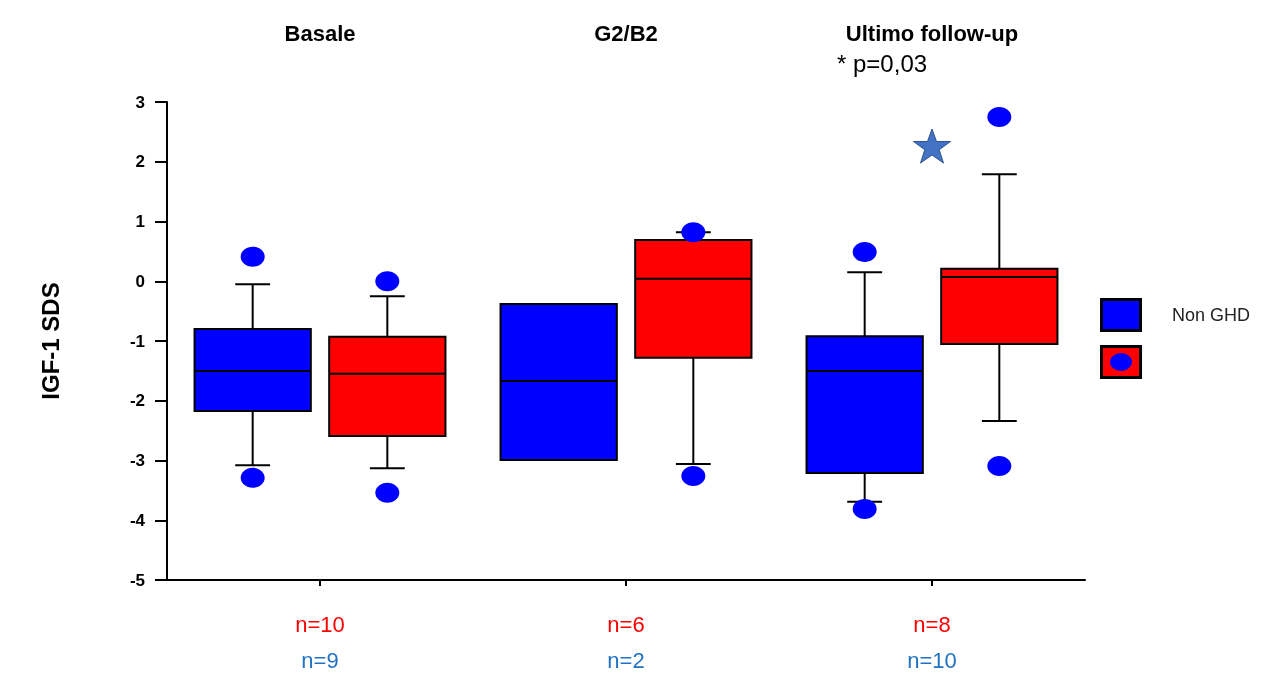 Image resolution: width=1275 pixels, height=675 pixels. What do you see at coordinates (882, 64) in the screenshot?
I see `text: * p=0,03` at bounding box center [882, 64].